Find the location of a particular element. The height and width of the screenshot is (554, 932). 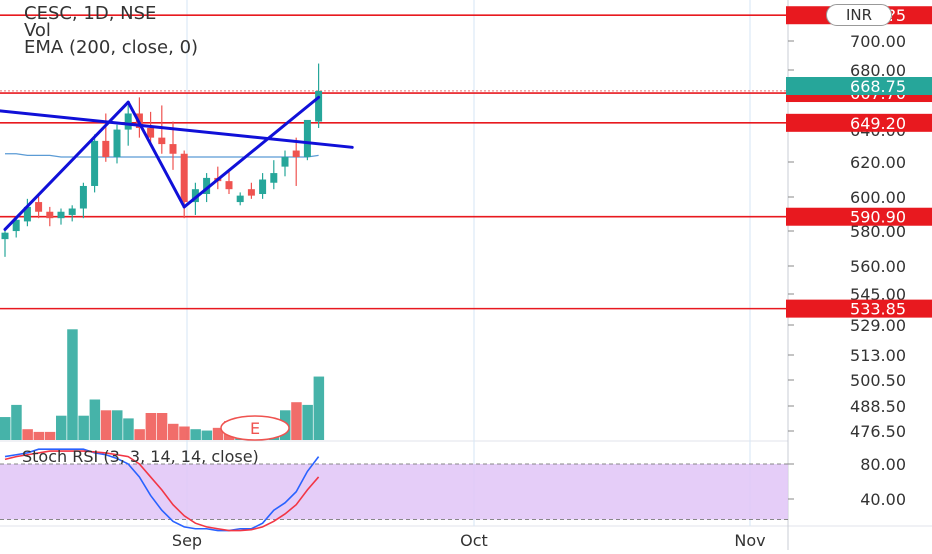

time-tick-label: Nov is located at coordinates (749, 540).